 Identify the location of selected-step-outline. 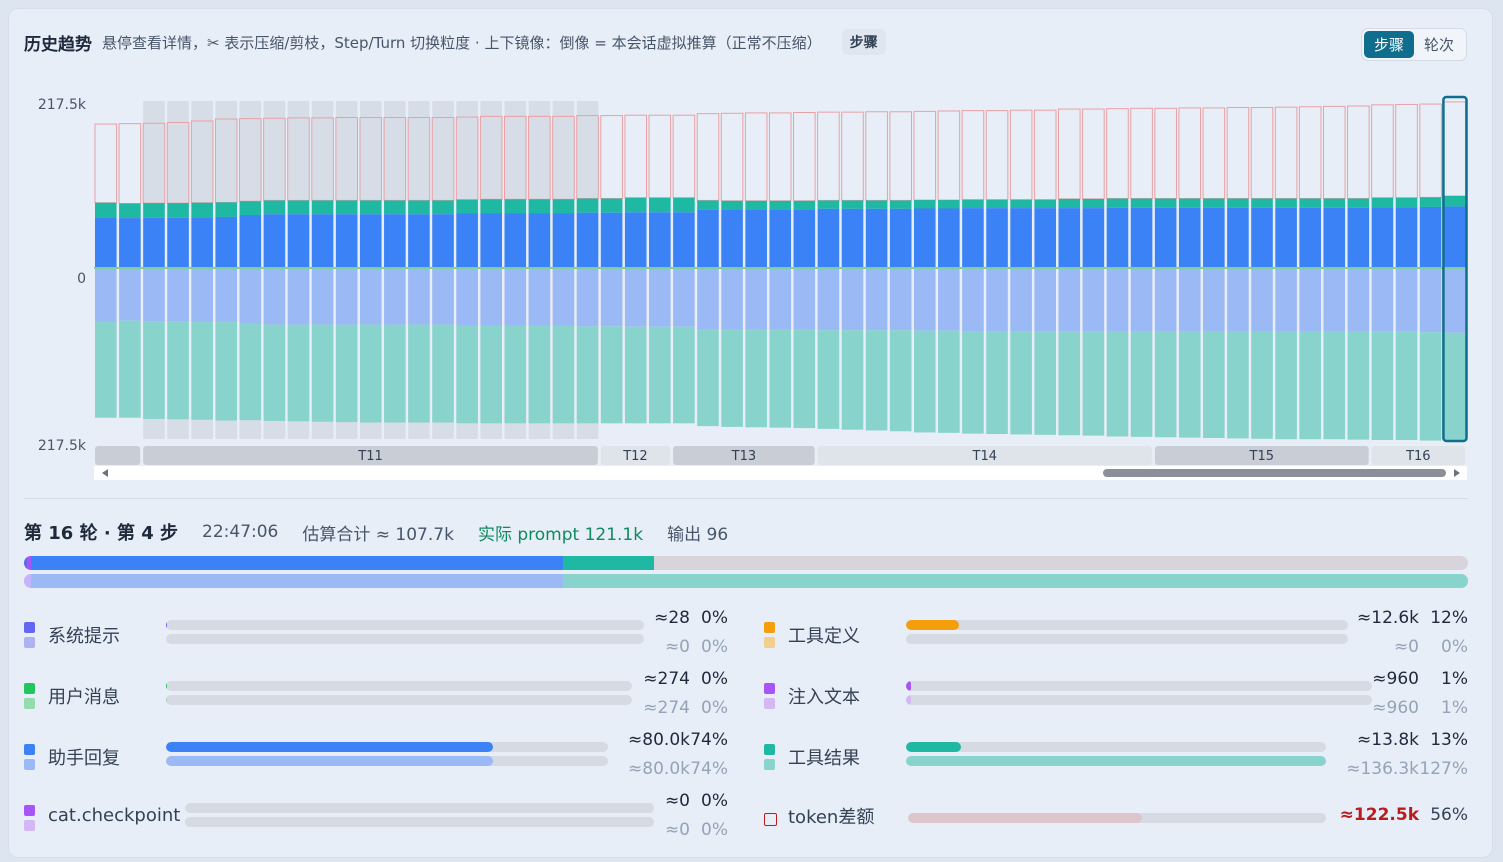
(1455, 269).